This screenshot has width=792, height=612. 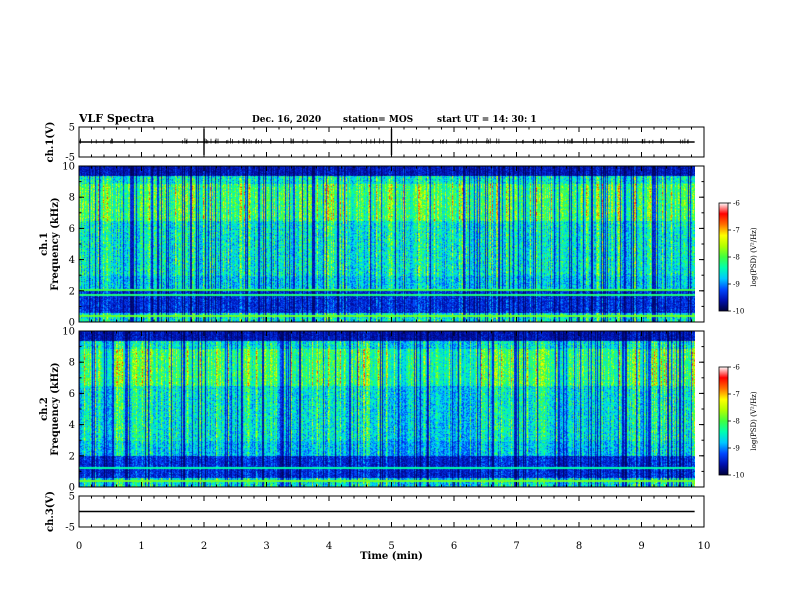 What do you see at coordinates (204, 546) in the screenshot?
I see `x-tick-label: 2` at bounding box center [204, 546].